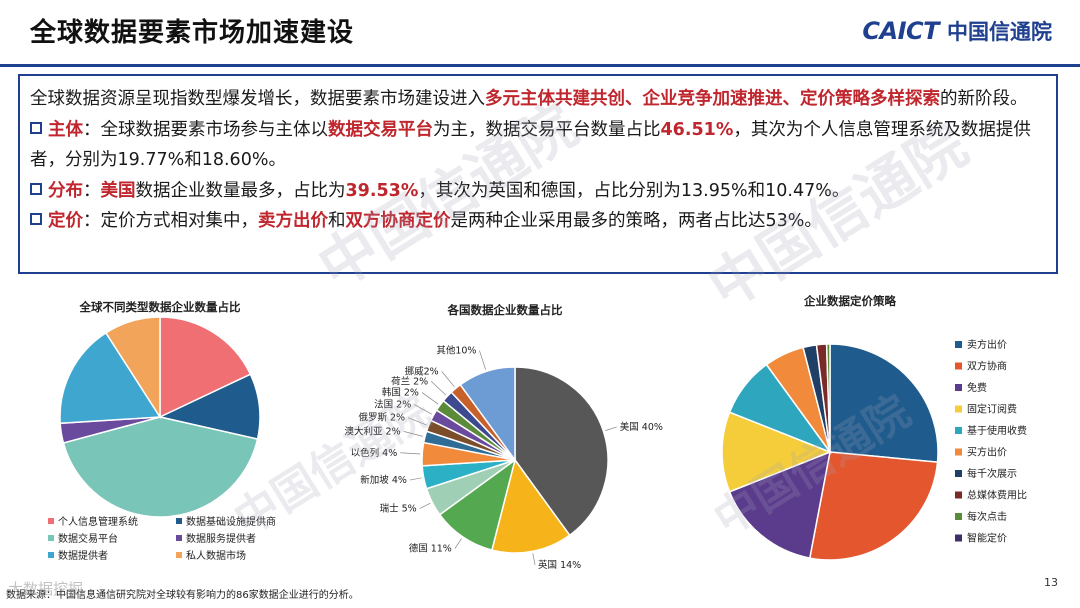  Describe the element at coordinates (547, 129) in the screenshot. I see `bullet-text: 为主，数据交易平台数量占比` at that location.